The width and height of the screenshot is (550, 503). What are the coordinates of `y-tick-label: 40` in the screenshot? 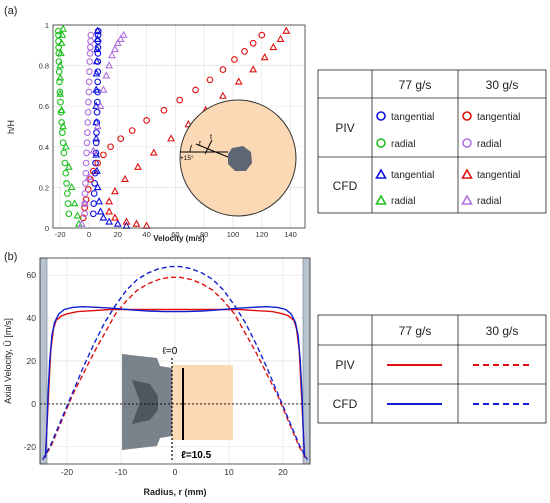 It's located at (32, 318).